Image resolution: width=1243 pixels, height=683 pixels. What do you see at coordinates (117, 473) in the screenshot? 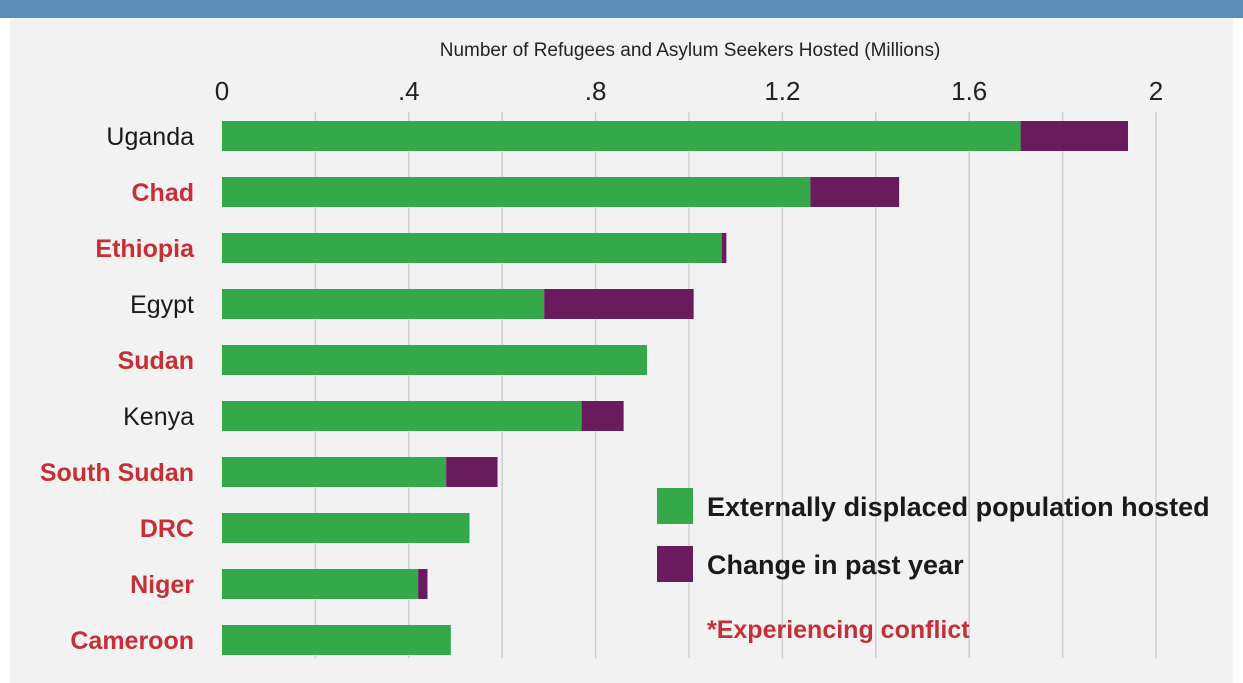
I see `category-label: South Sudan` at bounding box center [117, 473].